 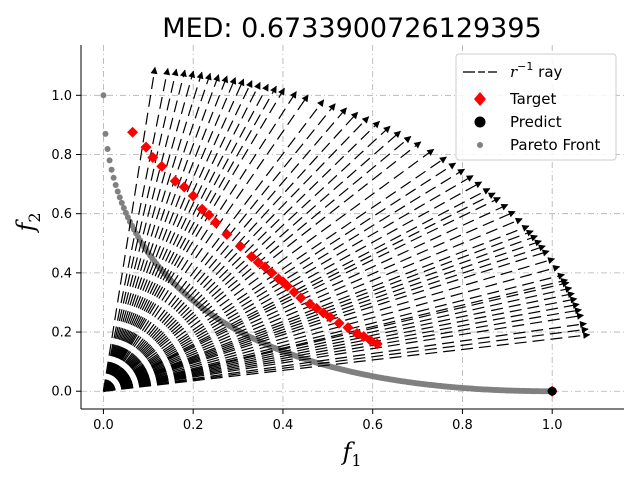 What do you see at coordinates (350, 454) in the screenshot?
I see `x-axis-label: f1` at bounding box center [350, 454].